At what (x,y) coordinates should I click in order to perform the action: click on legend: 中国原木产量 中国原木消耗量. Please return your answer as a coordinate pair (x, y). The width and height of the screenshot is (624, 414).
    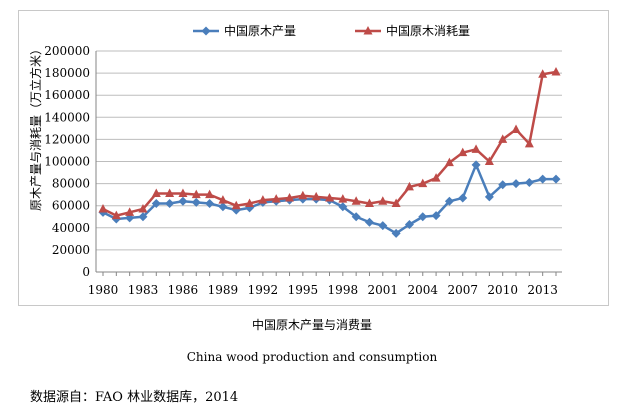
    Looking at the image, I should click on (331, 30).